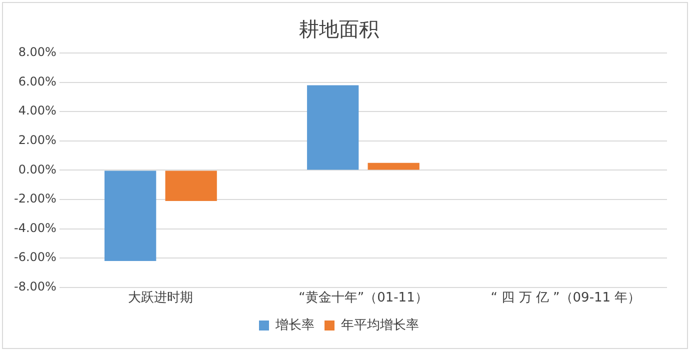 The width and height of the screenshot is (690, 351). I want to click on y-tick-label: 6.00%, so click(37, 81).